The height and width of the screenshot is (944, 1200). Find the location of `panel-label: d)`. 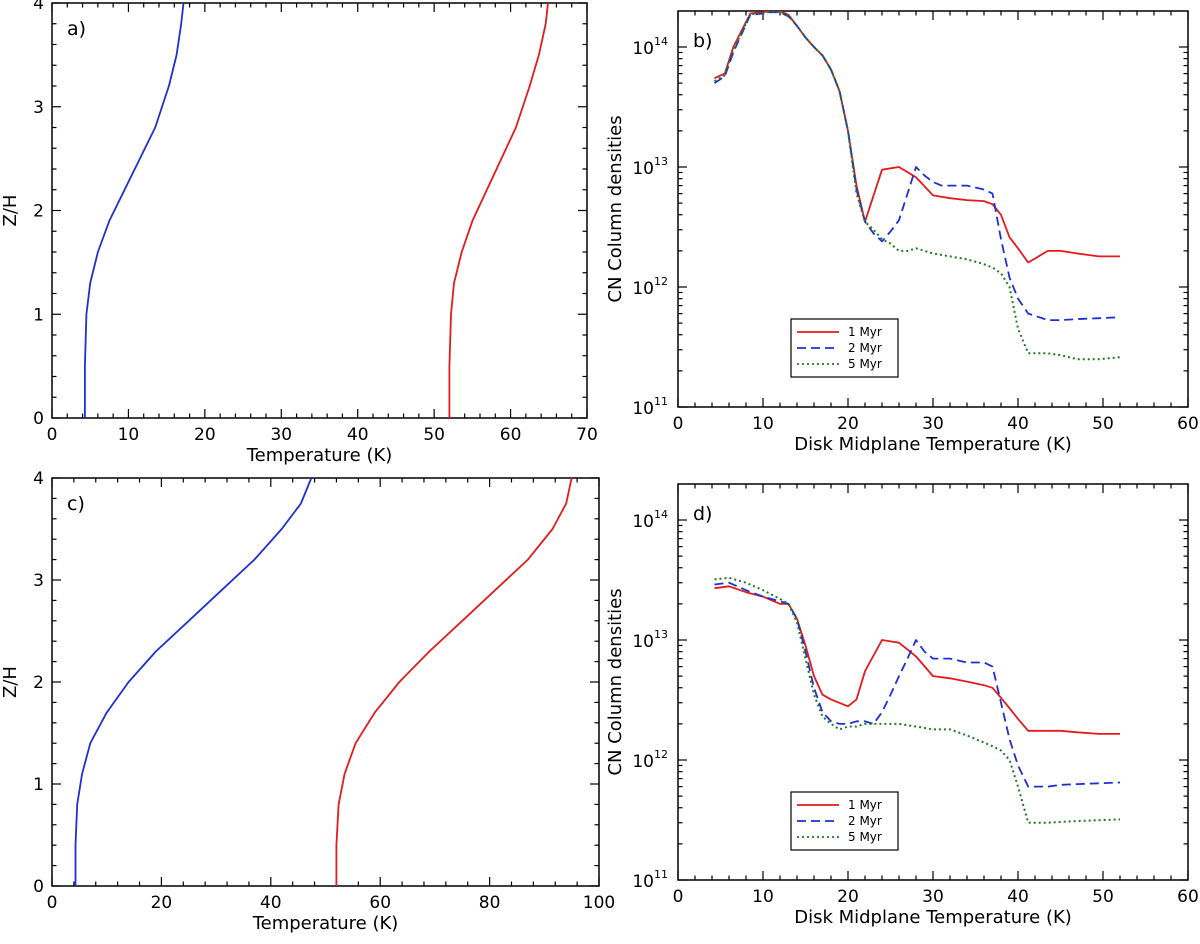

panel-label: d) is located at coordinates (702, 514).